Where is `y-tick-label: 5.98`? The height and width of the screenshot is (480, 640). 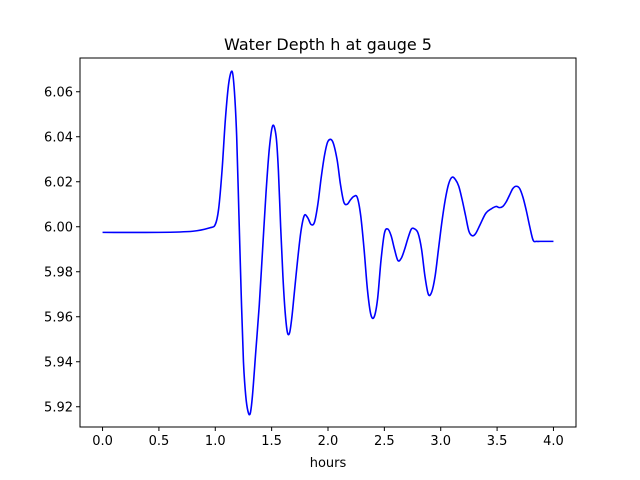 y-tick-label: 5.98 is located at coordinates (58, 272).